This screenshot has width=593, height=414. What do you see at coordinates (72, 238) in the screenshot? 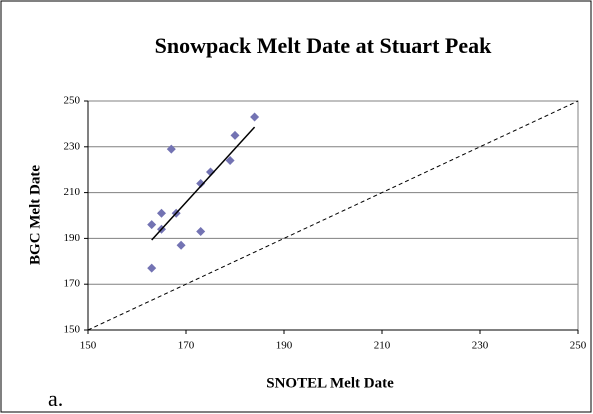
I see `y-tick-label: 190` at bounding box center [72, 238].